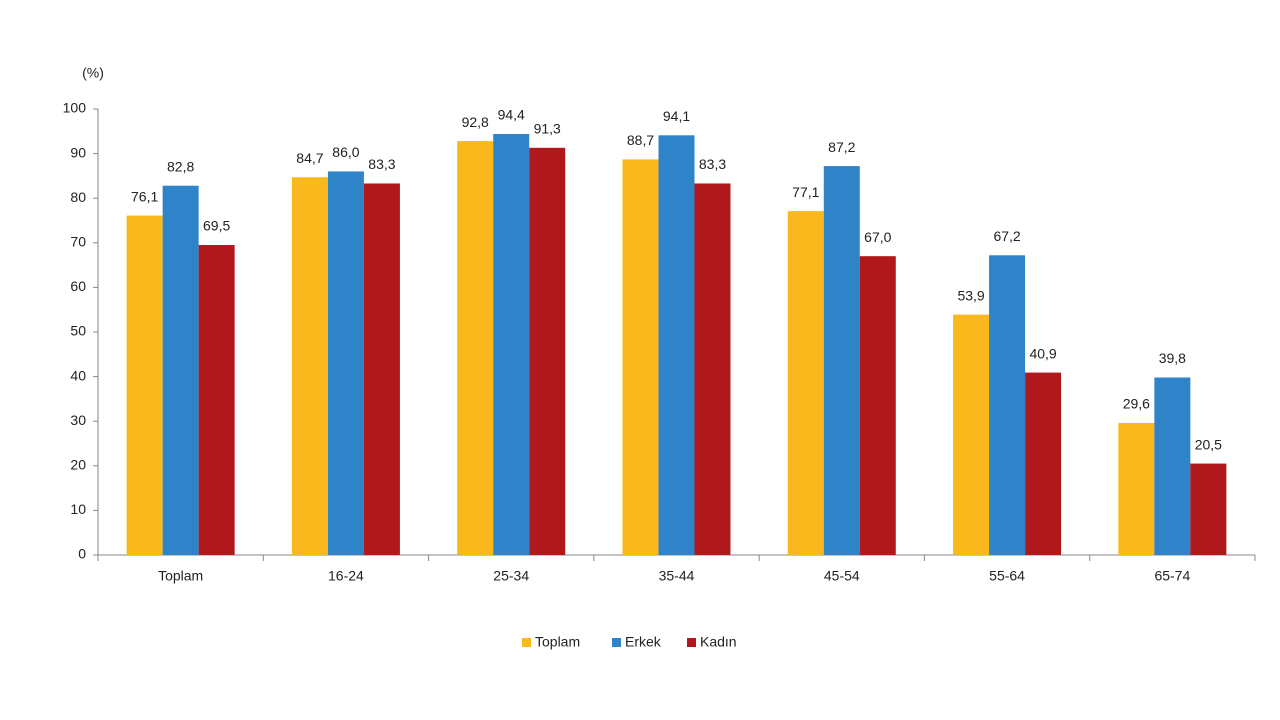 The width and height of the screenshot is (1280, 720). Describe the element at coordinates (1136, 404) in the screenshot. I see `value-label: 29,6` at that location.